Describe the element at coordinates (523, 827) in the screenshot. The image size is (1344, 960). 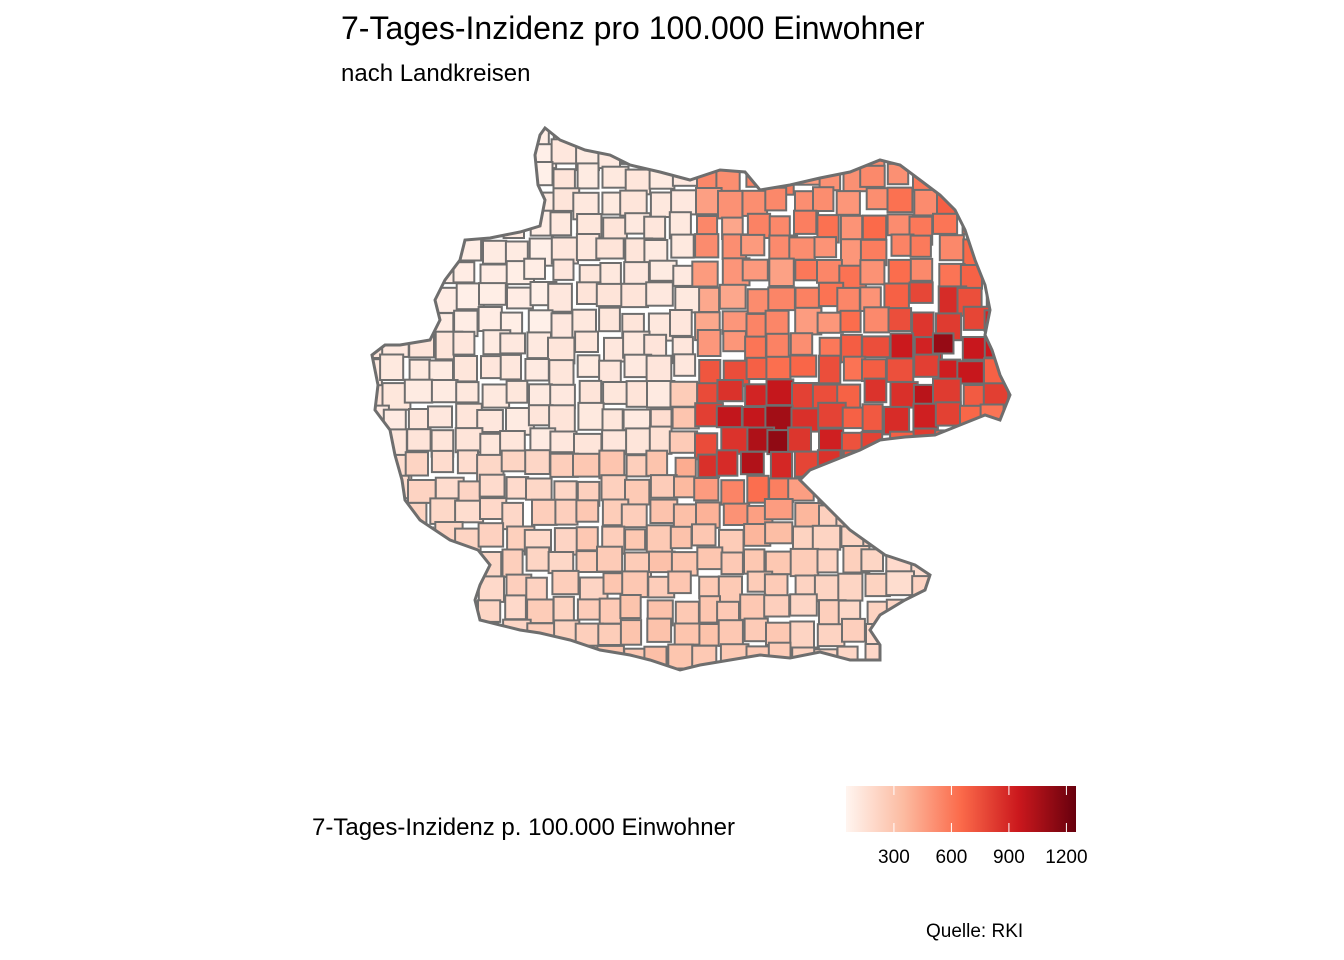
I see `legend-title: 7-Tages-Inzidenz p. 100.000 Einwohner` at that location.